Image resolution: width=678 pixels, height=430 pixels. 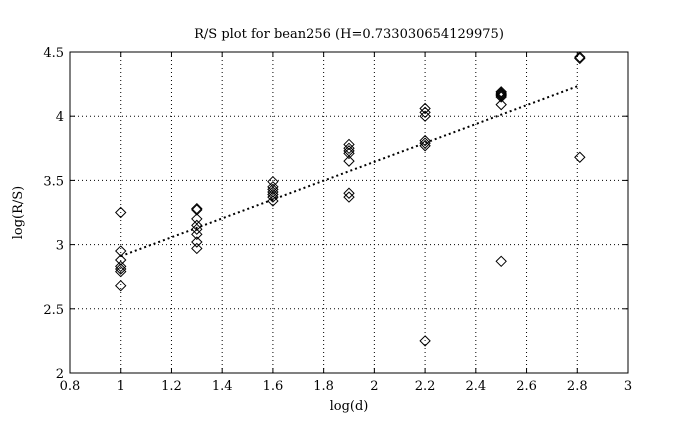 What do you see at coordinates (171, 386) in the screenshot?
I see `x-tick-label: 1.2` at bounding box center [171, 386].